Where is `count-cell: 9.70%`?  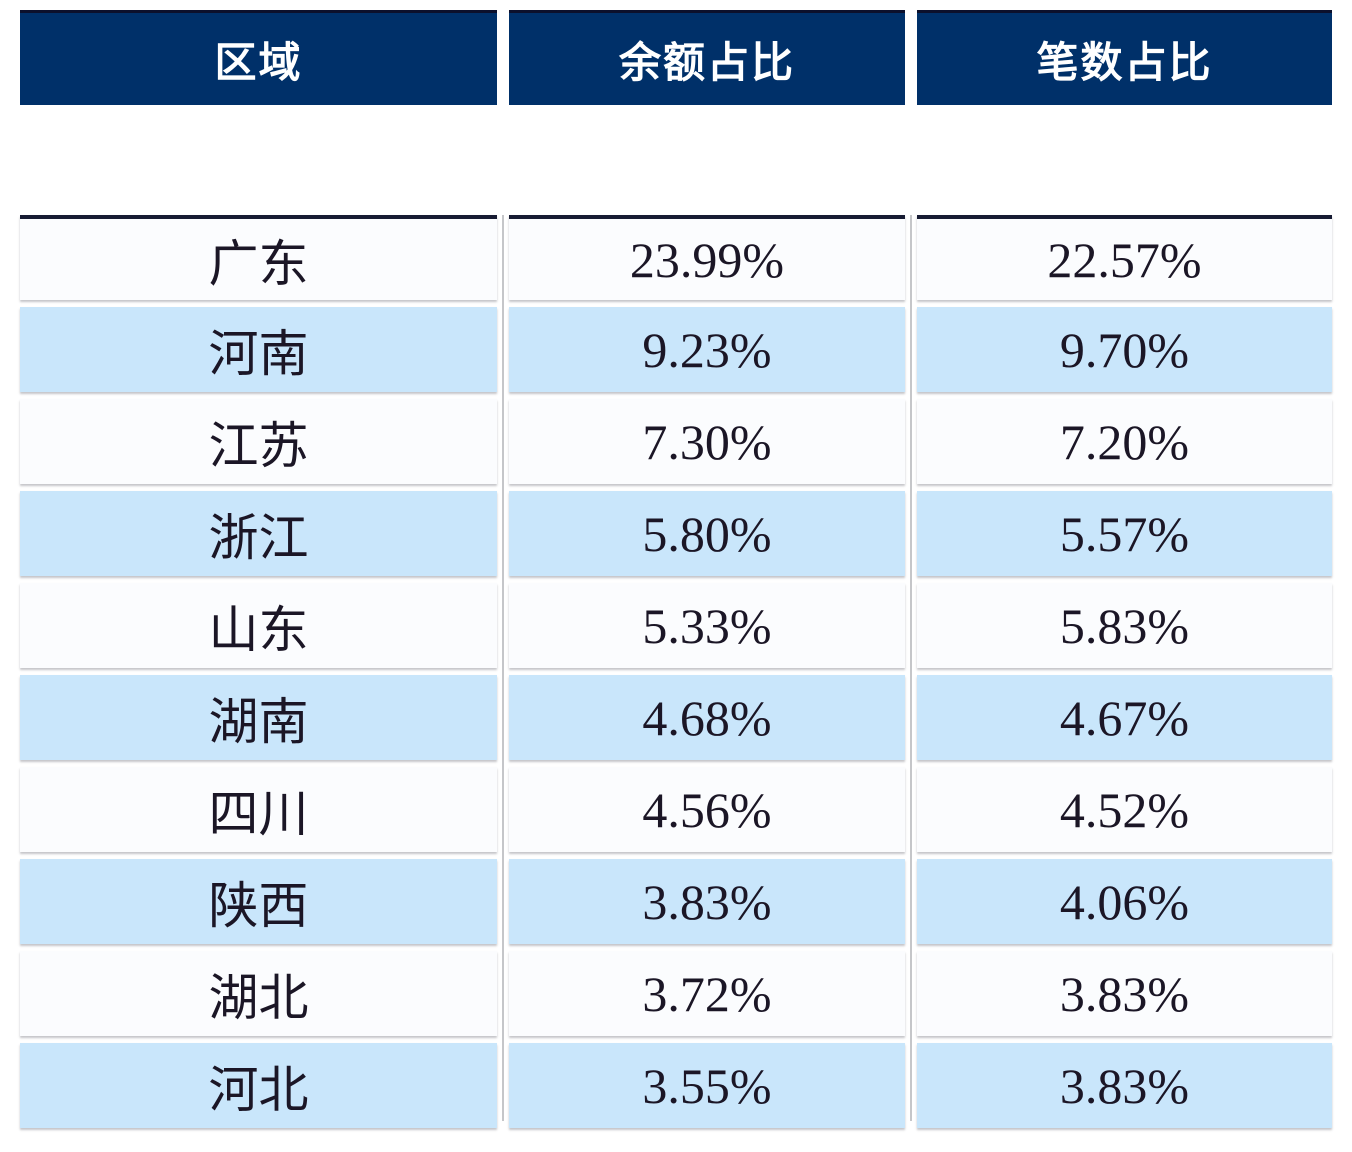 count-cell: 9.70% is located at coordinates (1124, 349).